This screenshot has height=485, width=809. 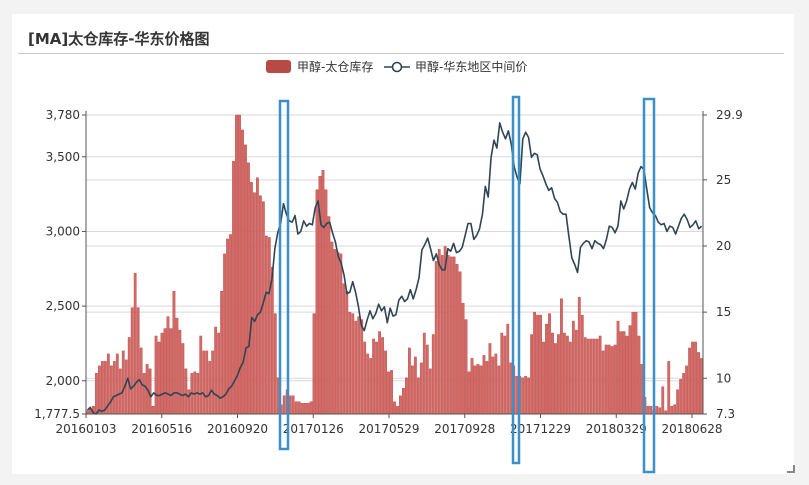 I want to click on y-right-tick-label: 29.9, so click(x=729, y=115).